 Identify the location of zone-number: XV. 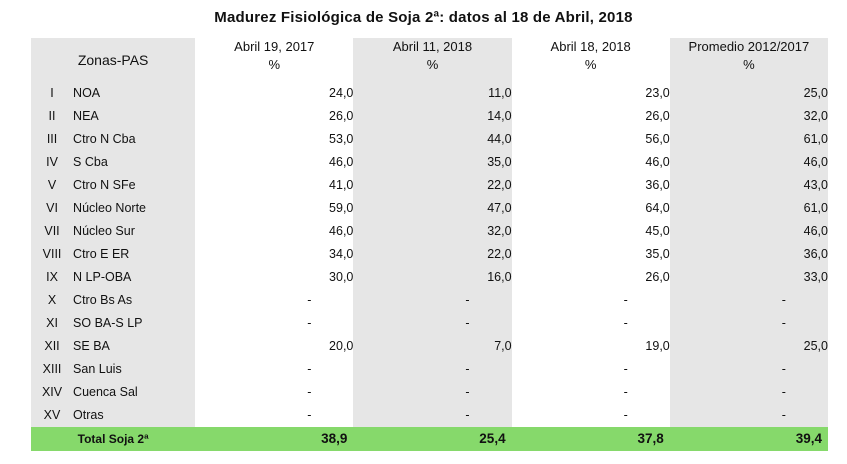
(52, 415).